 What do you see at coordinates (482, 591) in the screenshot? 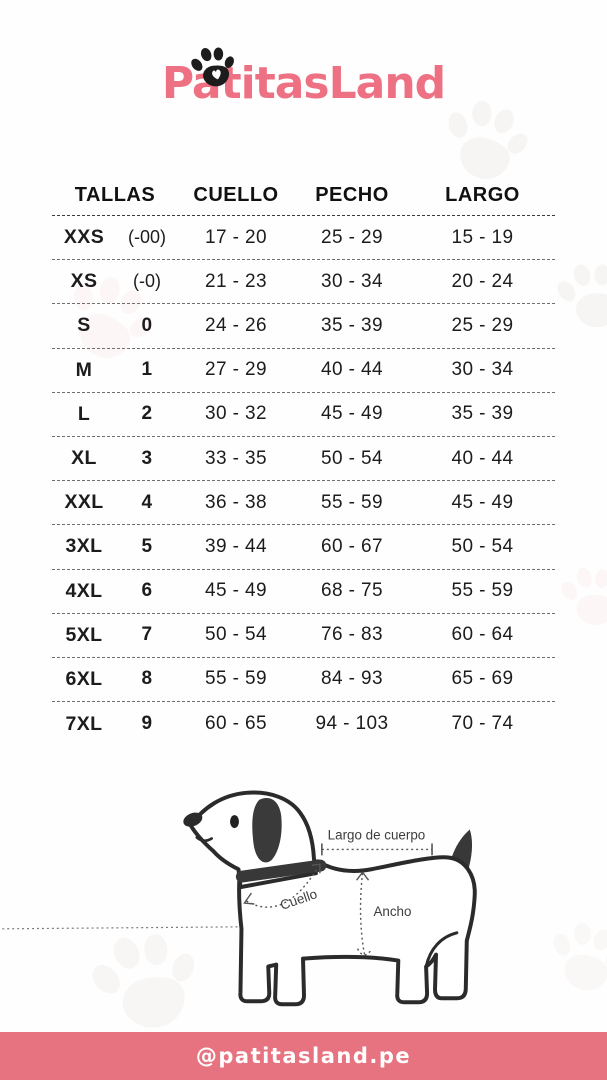
I see `largo-value: 55 - 59` at bounding box center [482, 591].